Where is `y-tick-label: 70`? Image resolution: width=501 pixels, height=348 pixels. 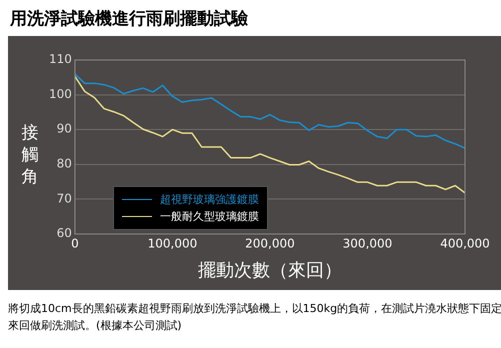
y-tick-label: 70 is located at coordinates (64, 198).